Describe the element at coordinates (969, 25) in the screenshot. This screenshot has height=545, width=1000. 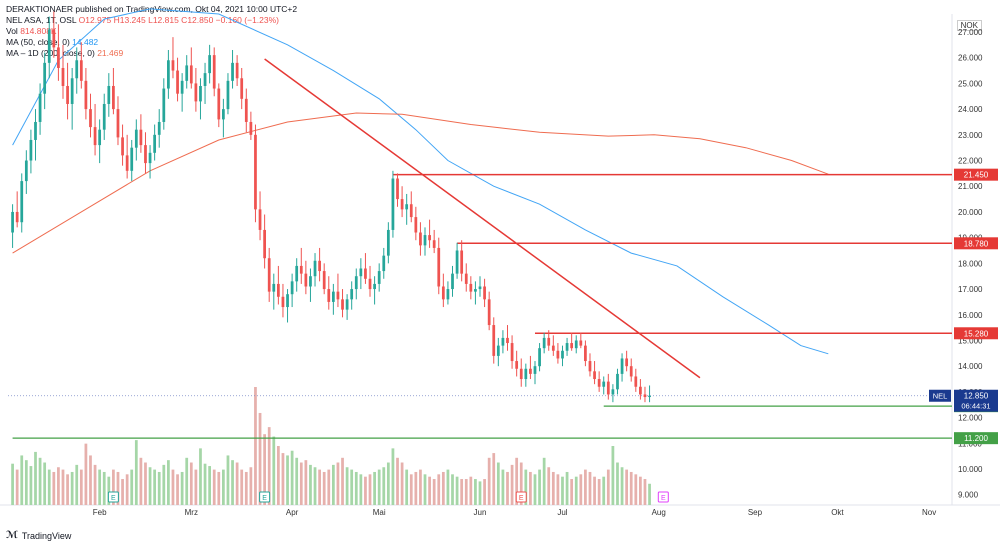
I see `currency-button: NOK` at that location.